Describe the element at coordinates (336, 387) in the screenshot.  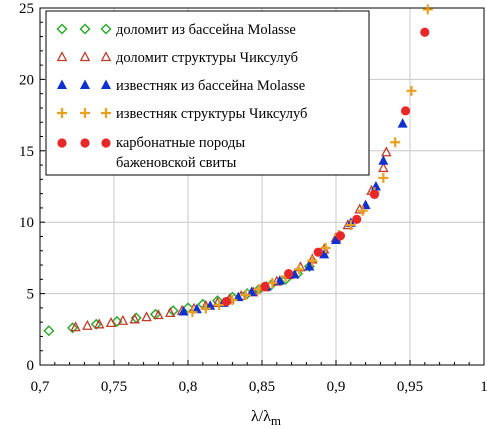
I see `x-tick-label: 0,9` at that location.